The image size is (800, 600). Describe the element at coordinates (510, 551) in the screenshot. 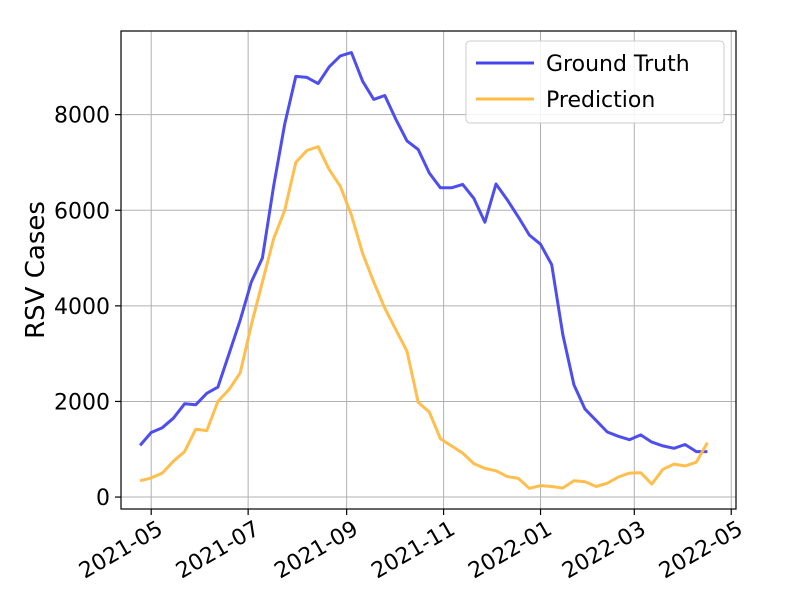

I see `x-tick-label: 2022-01` at that location.